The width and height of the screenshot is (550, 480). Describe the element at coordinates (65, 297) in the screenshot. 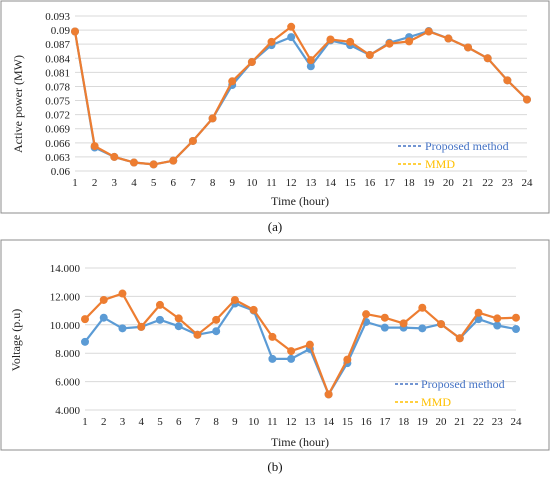

I see `y-tick-label: 12.000` at that location.